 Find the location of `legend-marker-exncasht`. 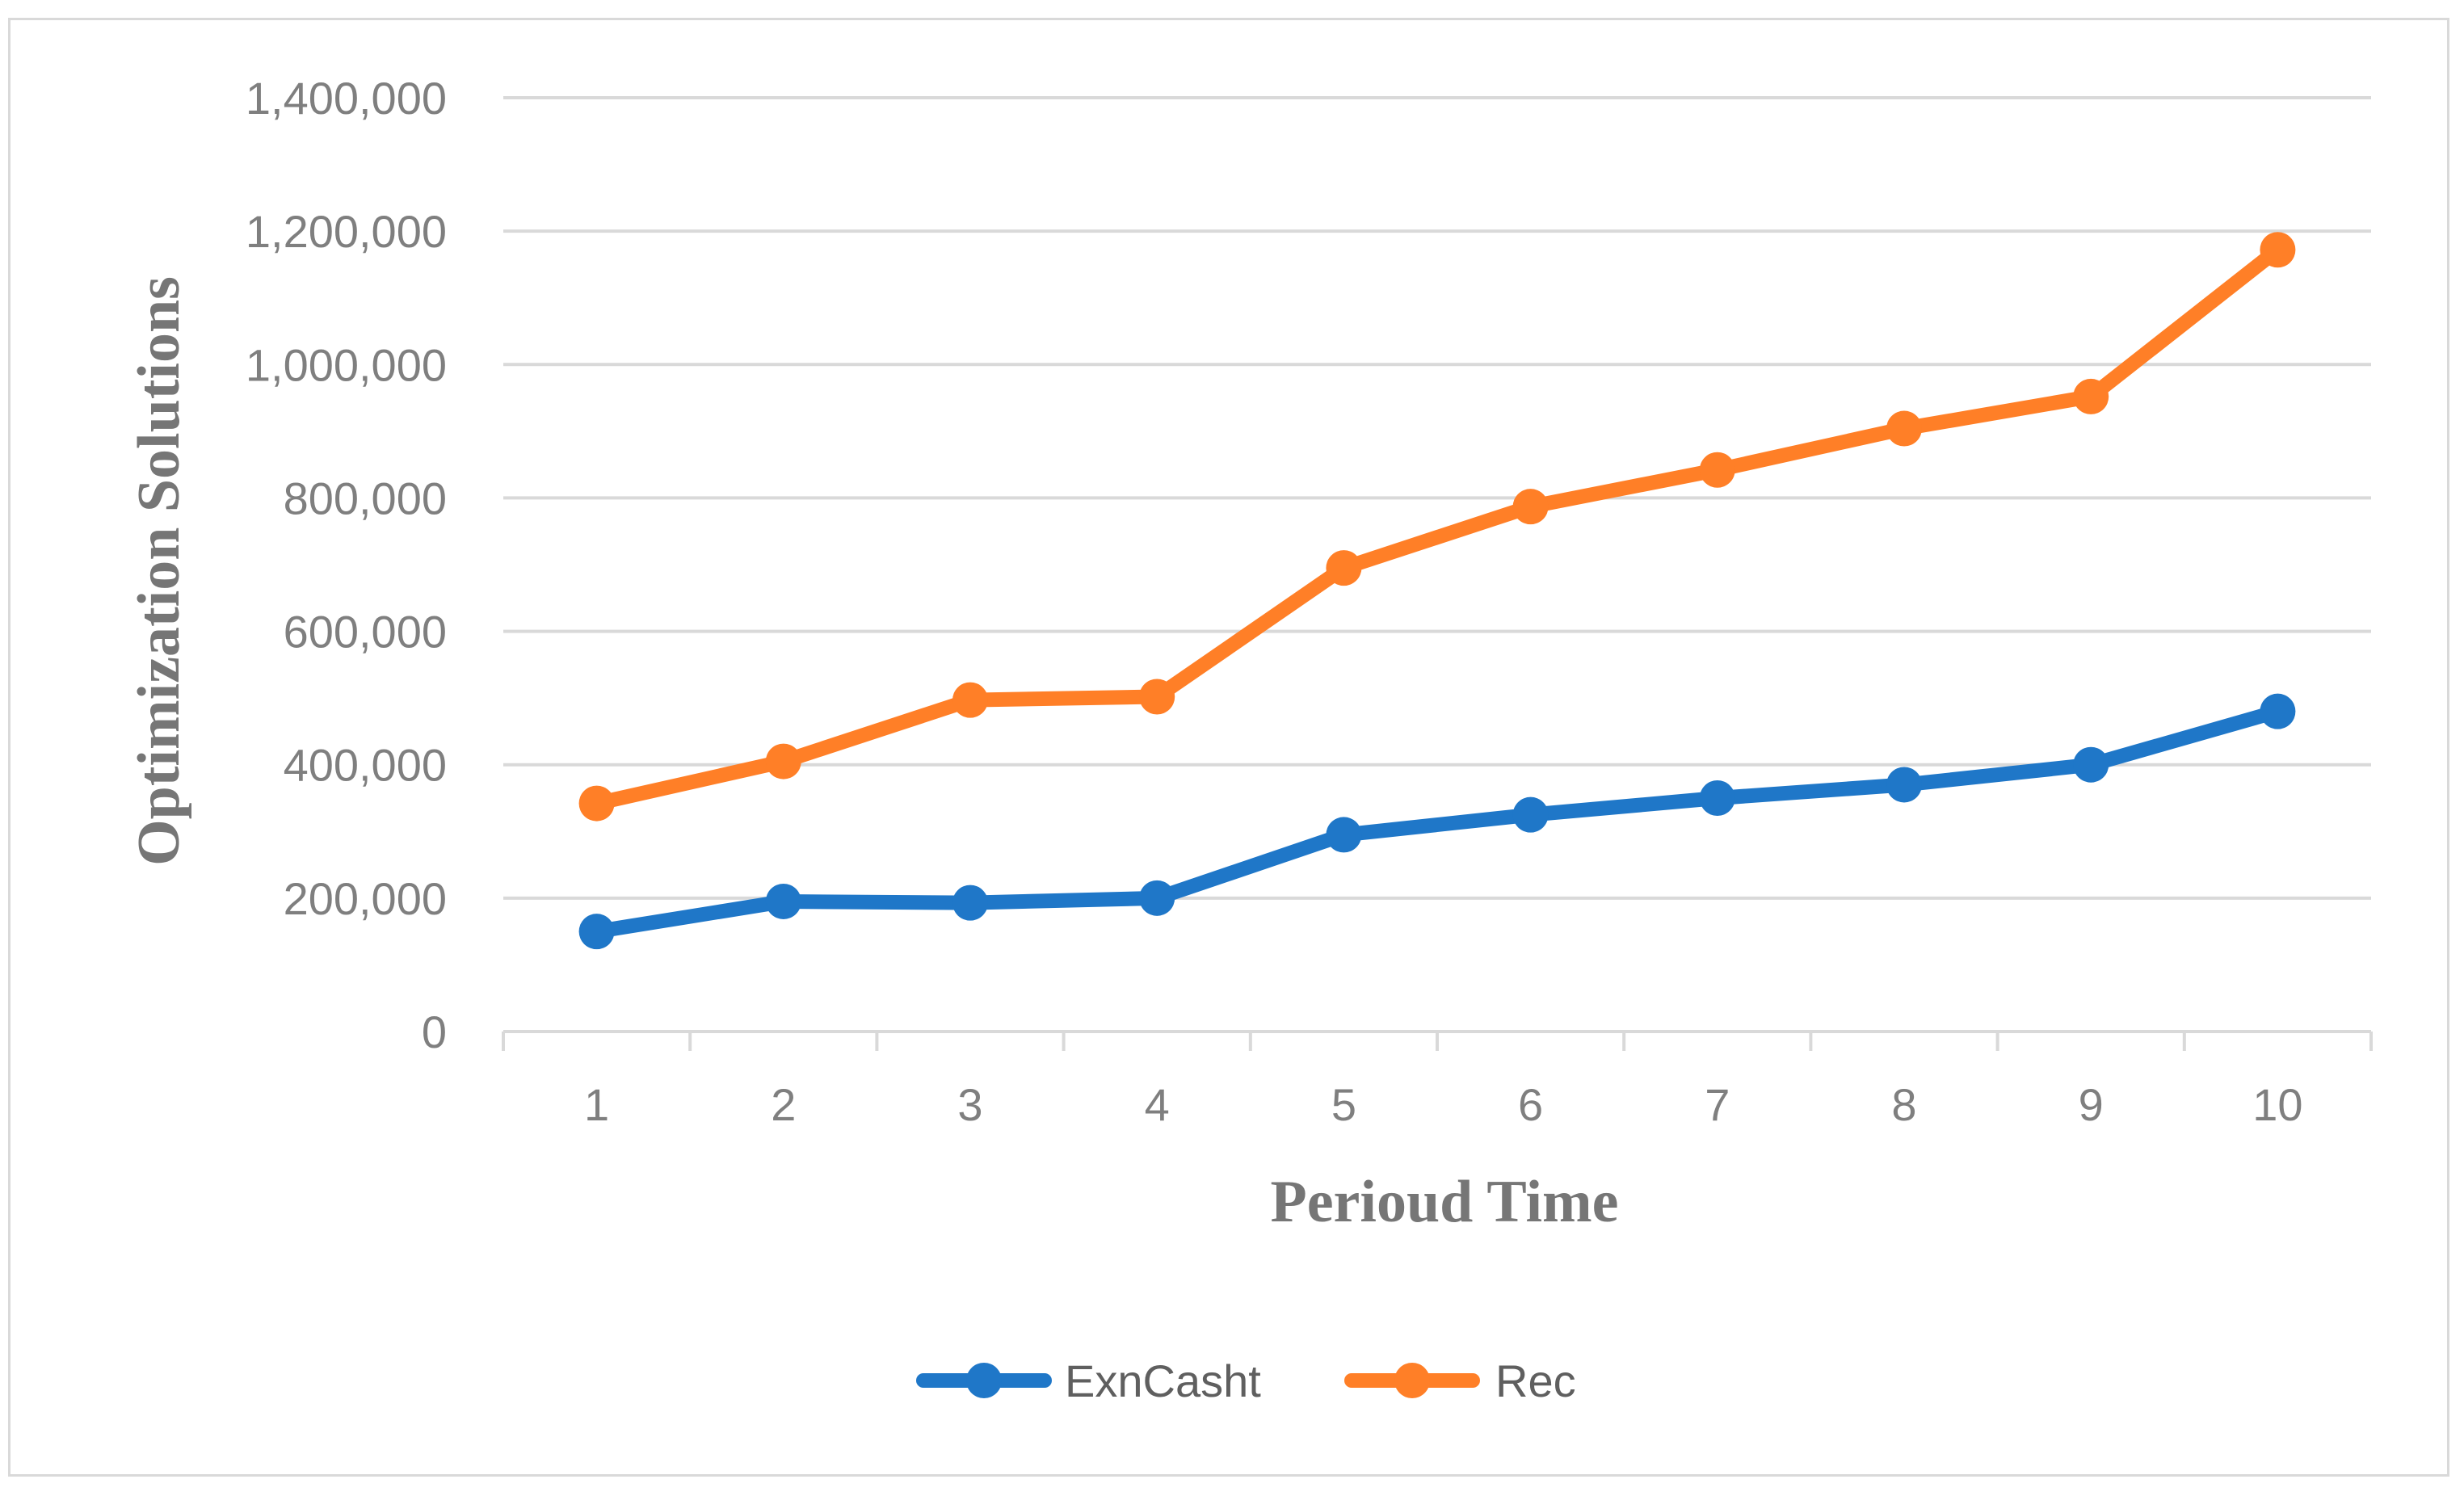

legend-marker-exncasht is located at coordinates (984, 1380).